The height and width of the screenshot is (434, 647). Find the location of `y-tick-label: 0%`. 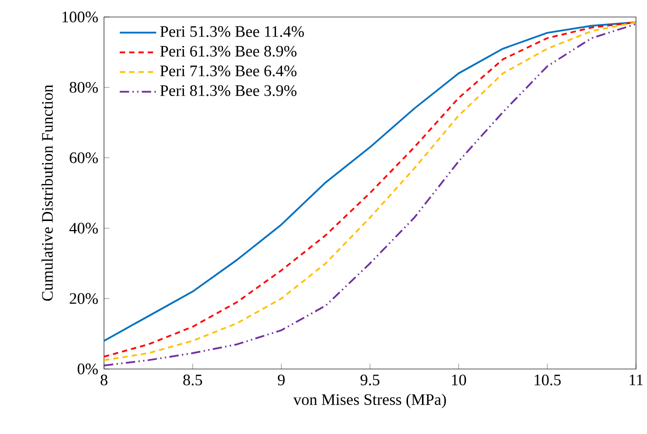

y-tick-label: 0% is located at coordinates (88, 369).